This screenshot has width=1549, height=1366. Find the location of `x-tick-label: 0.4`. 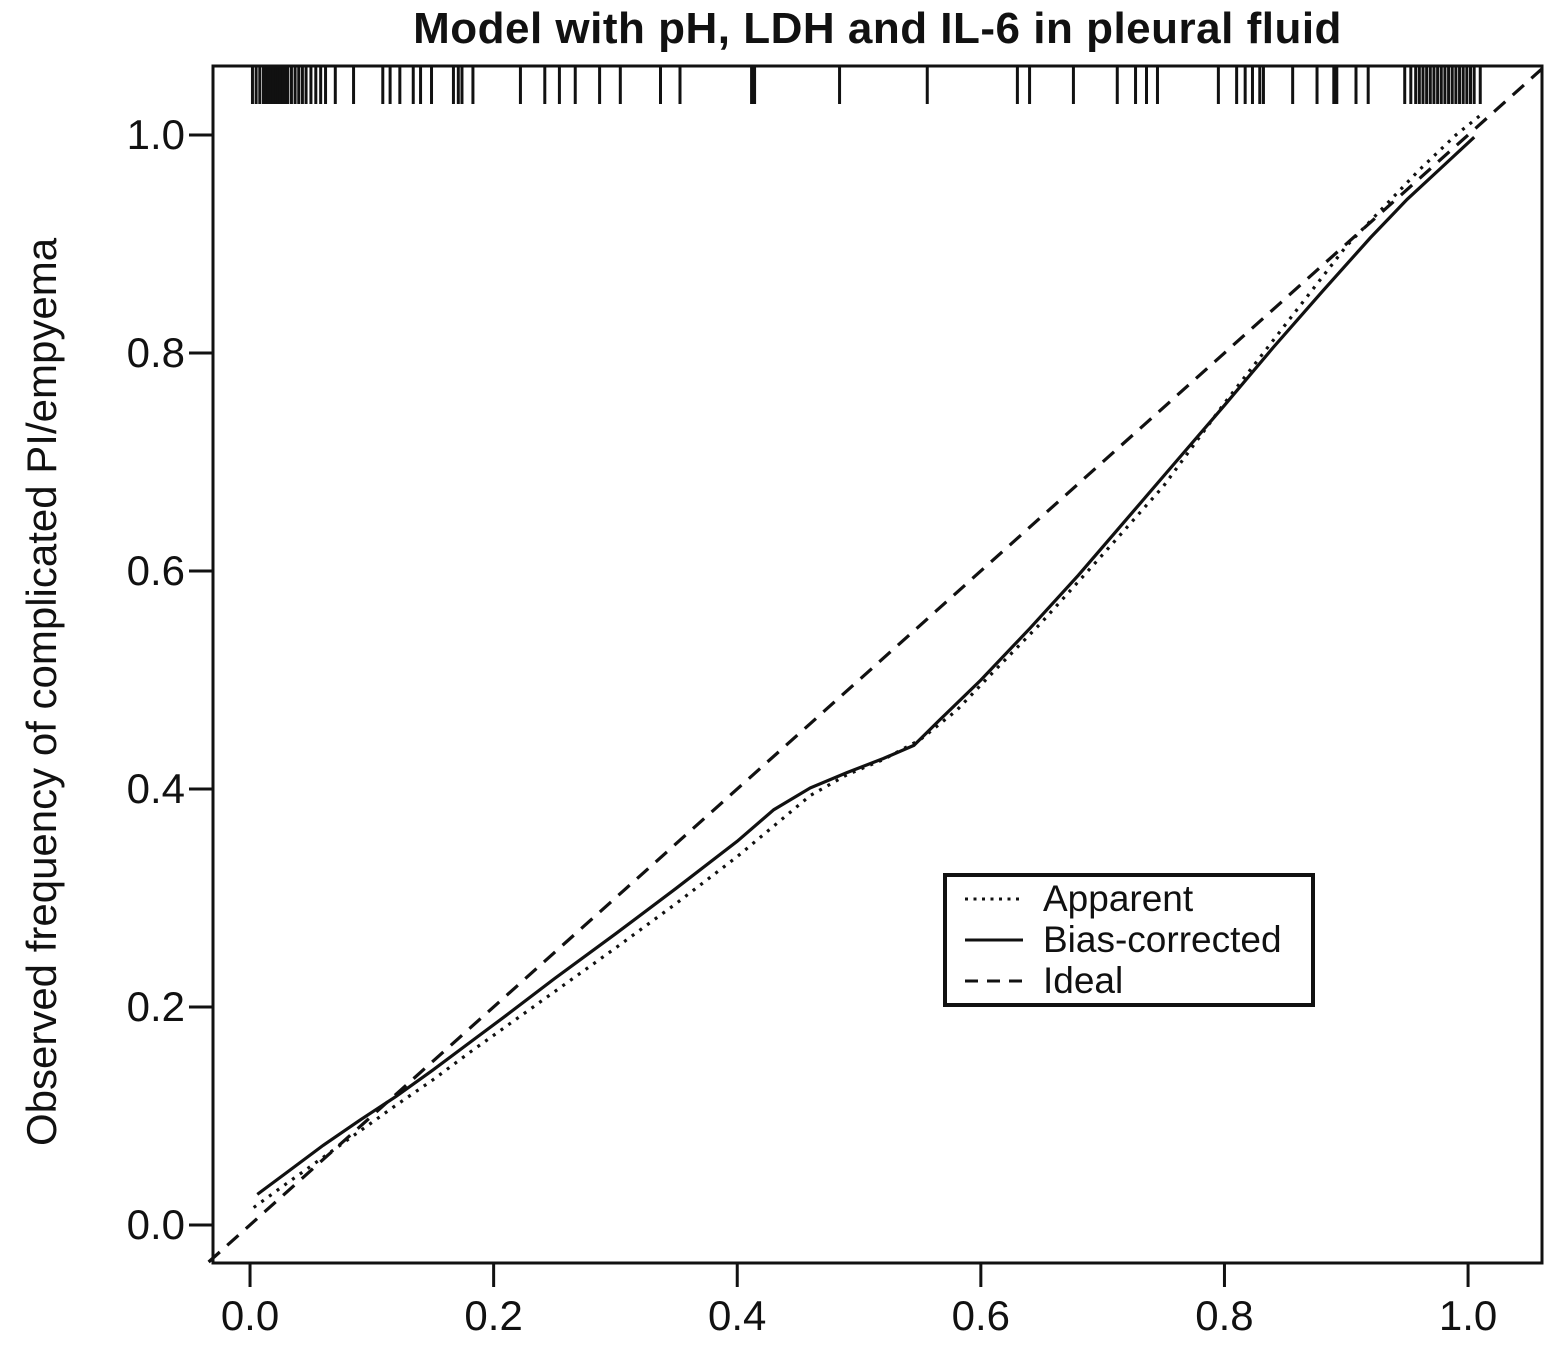

x-tick-label: 0.4 is located at coordinates (737, 1315).